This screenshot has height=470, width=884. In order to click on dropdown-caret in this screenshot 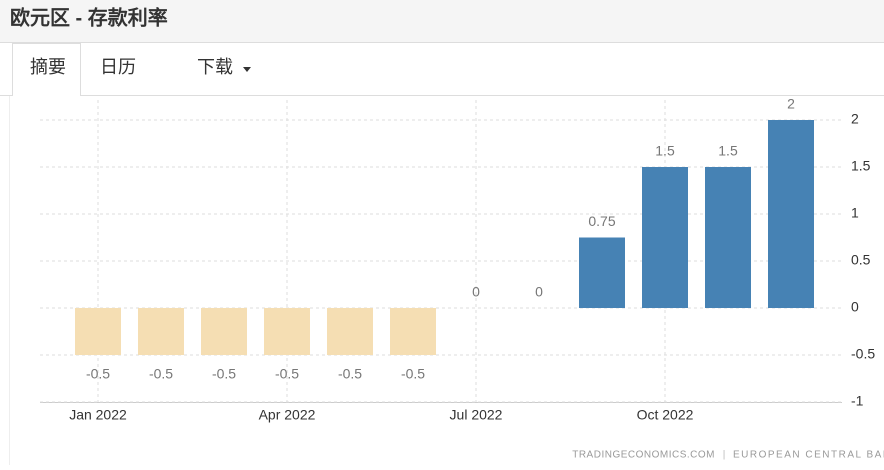, I will do `click(247, 69)`.